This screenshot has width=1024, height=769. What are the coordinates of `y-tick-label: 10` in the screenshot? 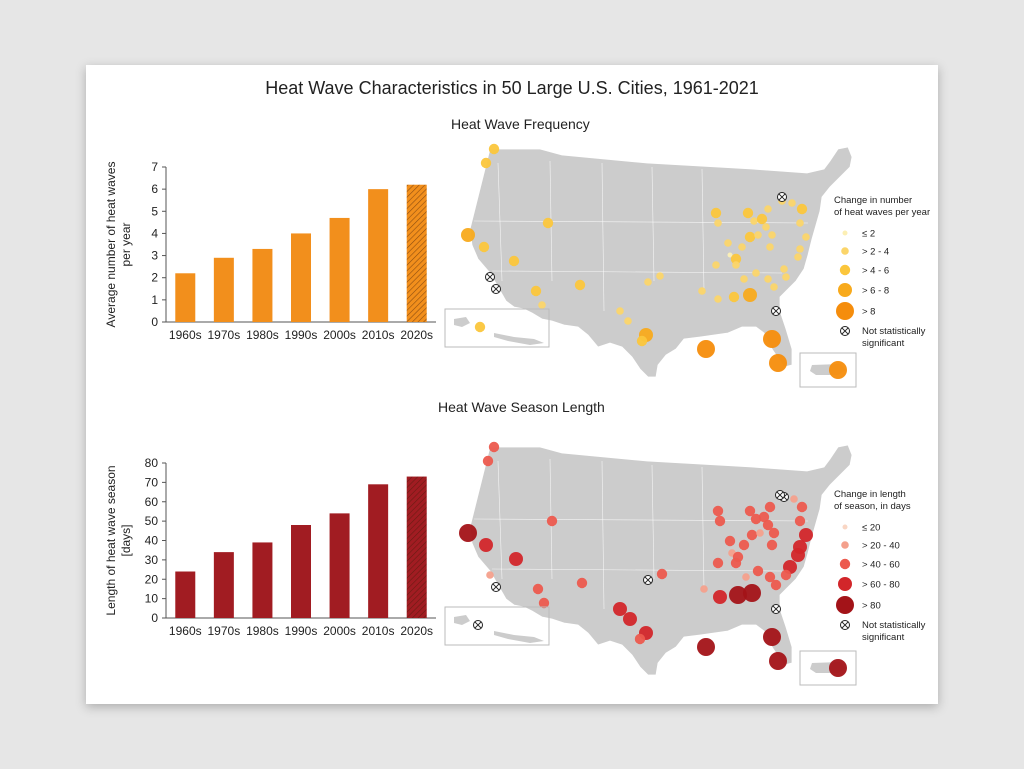 It's located at (152, 599).